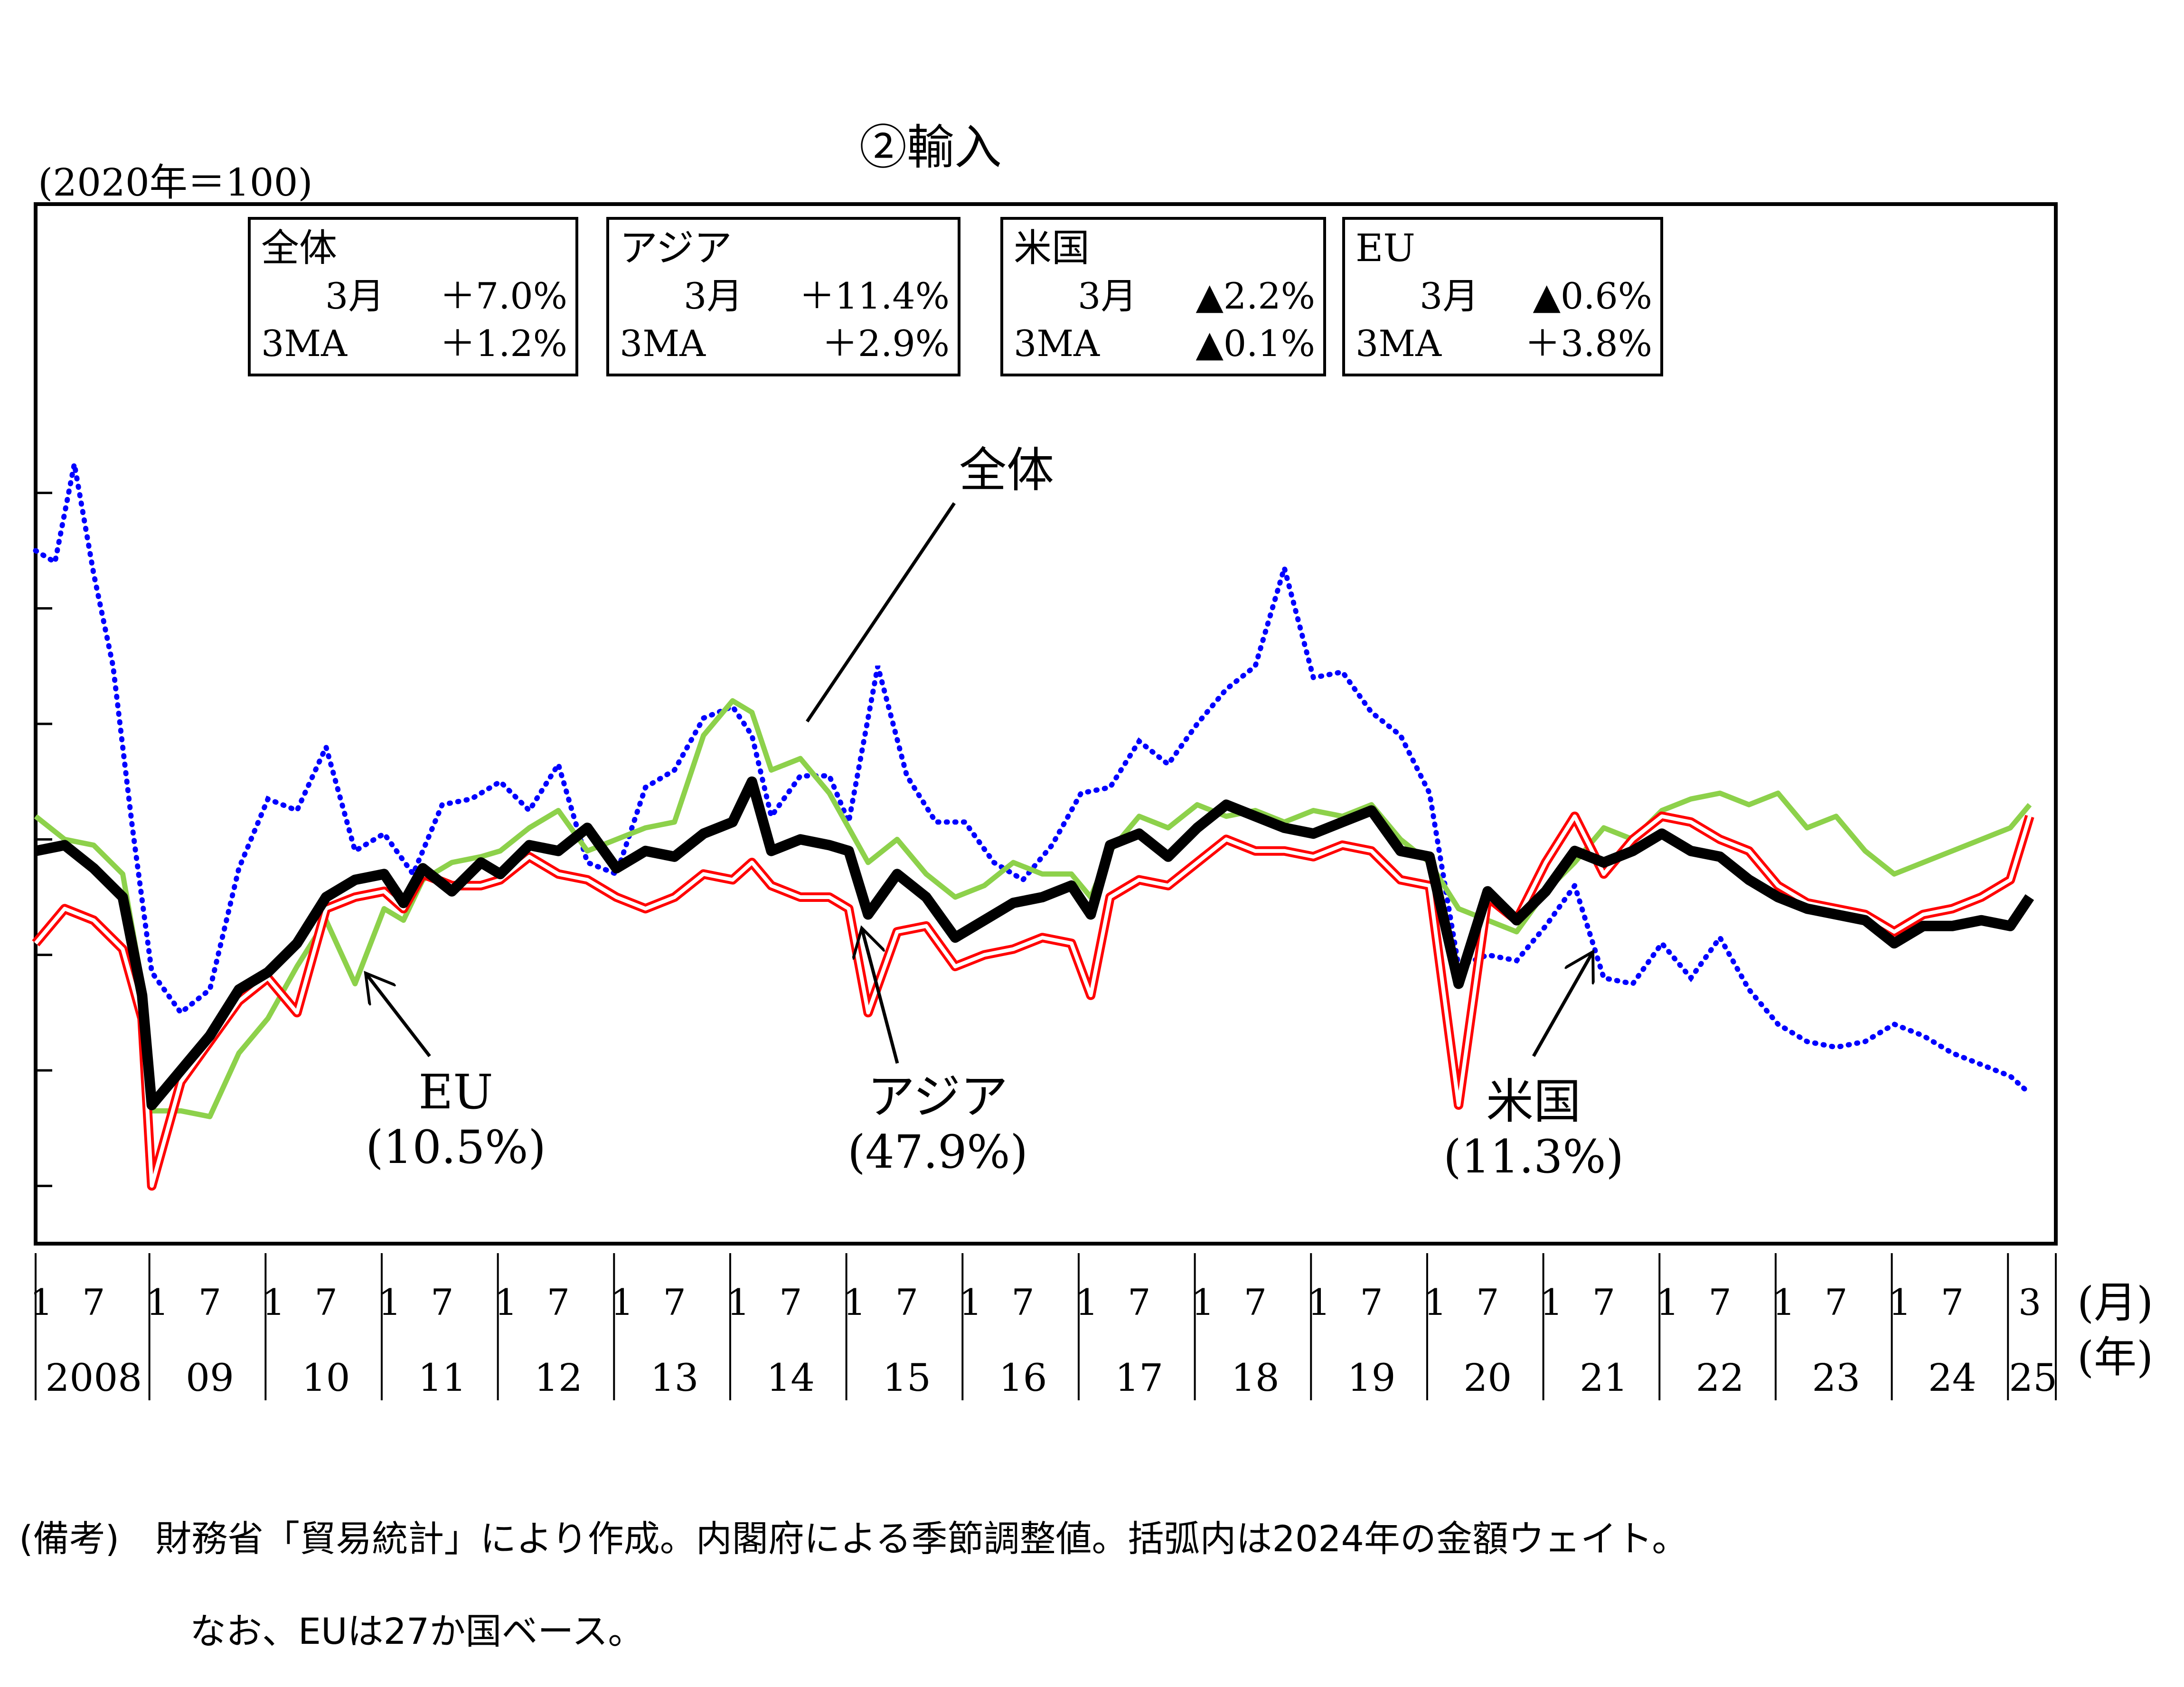 The width and height of the screenshot is (2184, 1687). What do you see at coordinates (558, 1378) in the screenshot?
I see `x-year-label: 12` at bounding box center [558, 1378].